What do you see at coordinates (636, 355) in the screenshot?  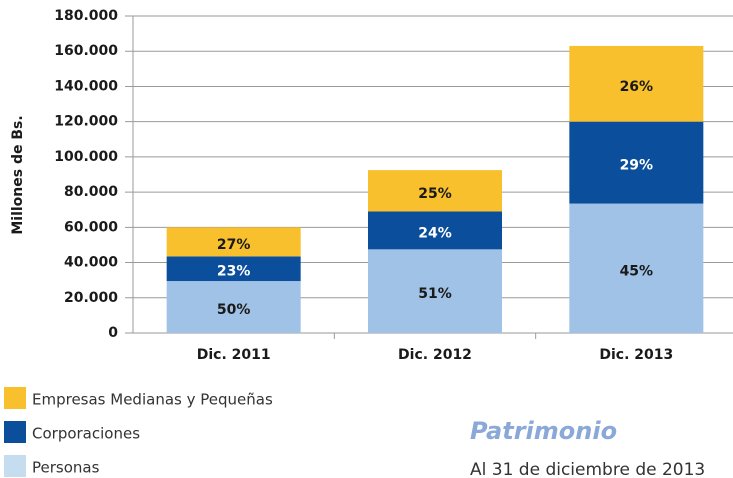 I see `x-tick-label: Dic. 2013` at bounding box center [636, 355].